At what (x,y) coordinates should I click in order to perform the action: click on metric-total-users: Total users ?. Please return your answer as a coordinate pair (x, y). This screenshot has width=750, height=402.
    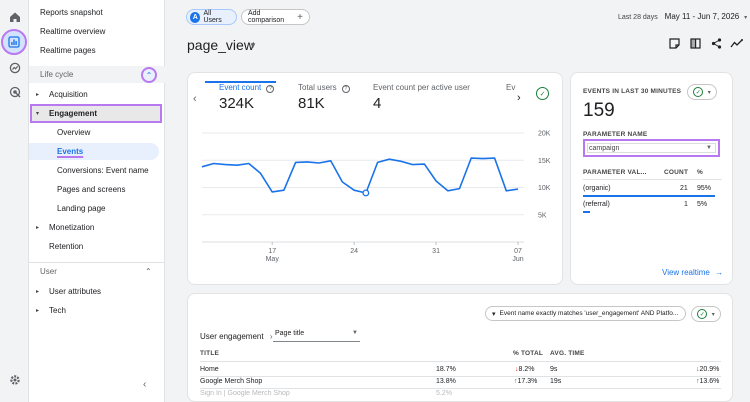
    Looking at the image, I should click on (324, 88).